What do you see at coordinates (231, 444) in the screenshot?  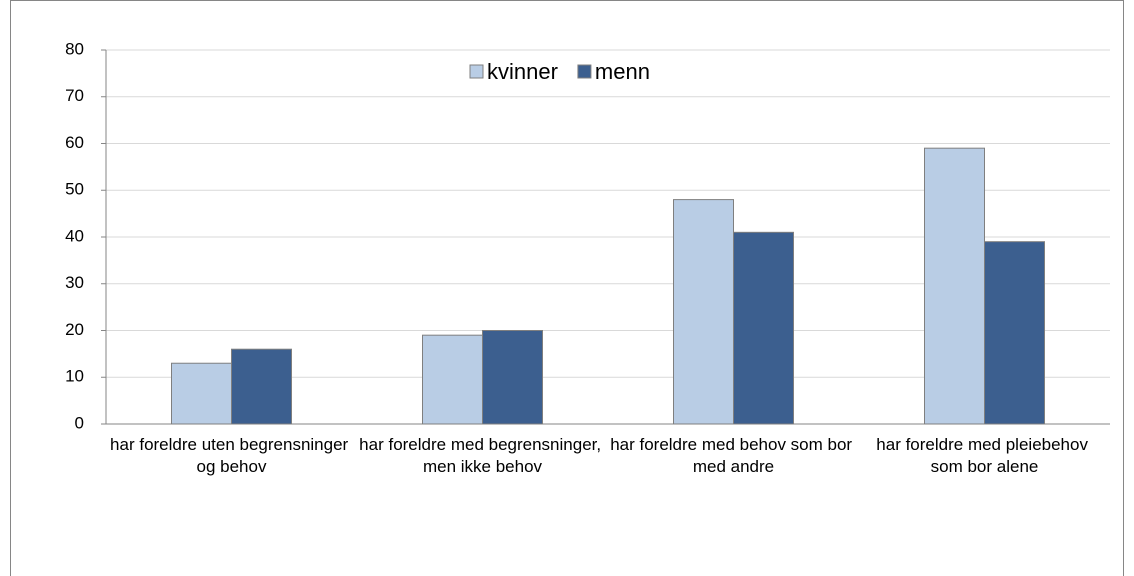 I see `x-tick-label-line: har foreldre uten begrensninger` at bounding box center [231, 444].